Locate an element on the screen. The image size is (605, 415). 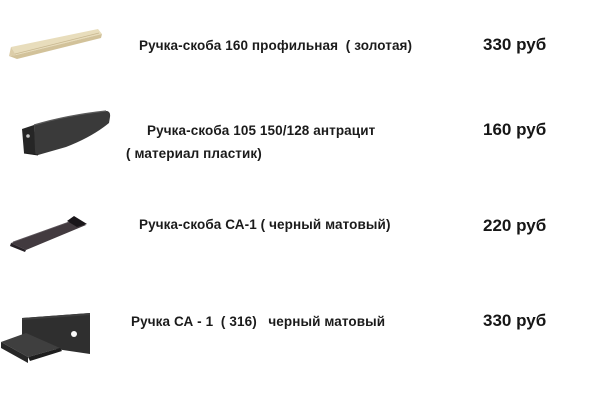
product-name: Ручка-скоба СА-1 ( черный матовый) is located at coordinates (265, 224).